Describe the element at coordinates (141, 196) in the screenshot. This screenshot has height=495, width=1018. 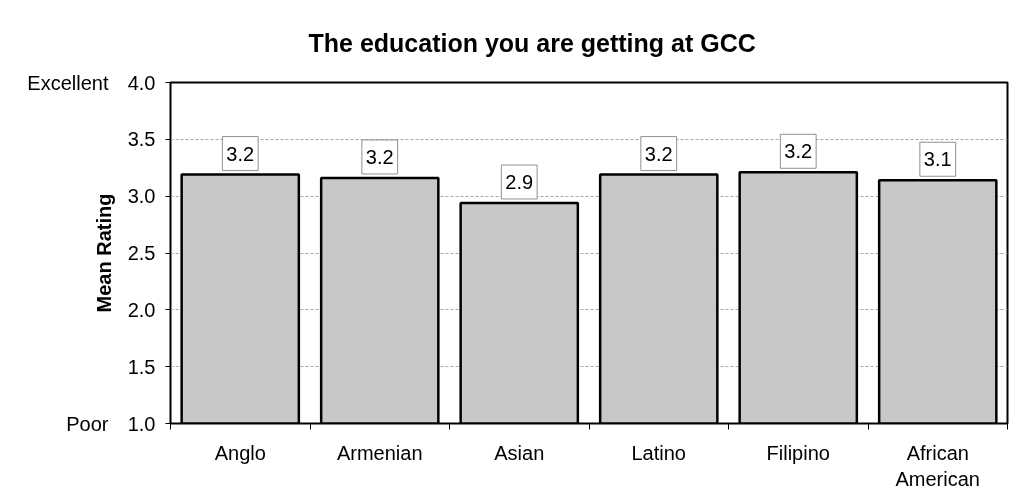
I see `y-tick-label: 3.0` at that location.